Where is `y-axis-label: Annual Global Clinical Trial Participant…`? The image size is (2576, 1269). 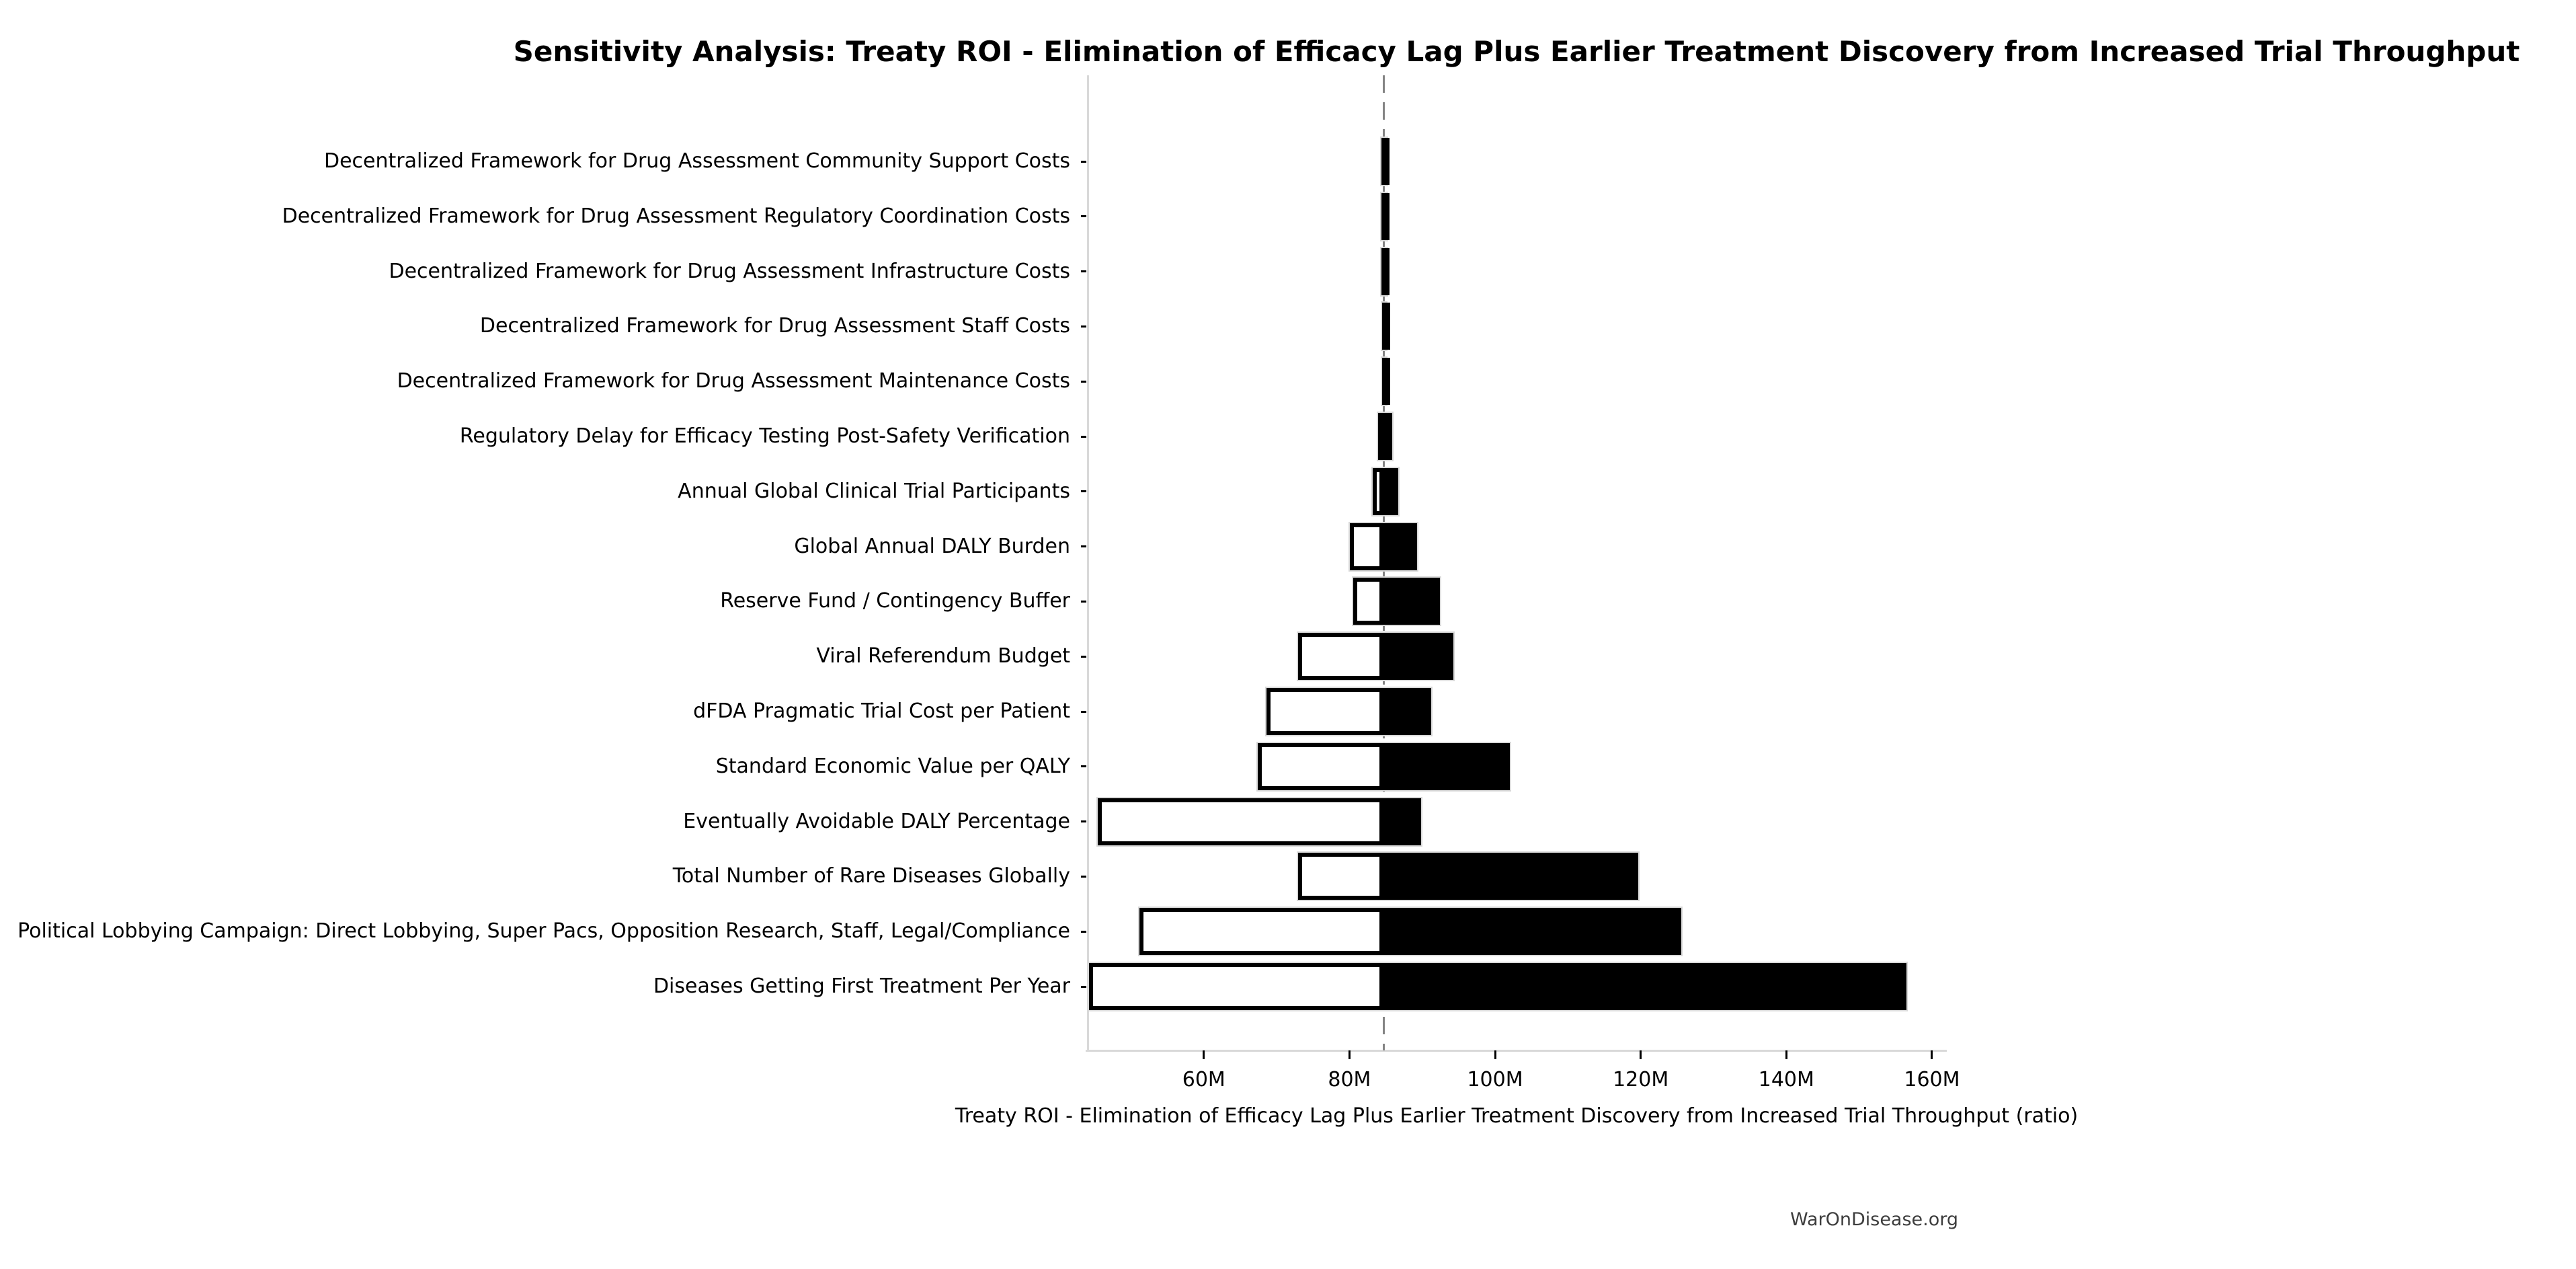 y-axis-label: Annual Global Clinical Trial Participant… is located at coordinates (874, 491).